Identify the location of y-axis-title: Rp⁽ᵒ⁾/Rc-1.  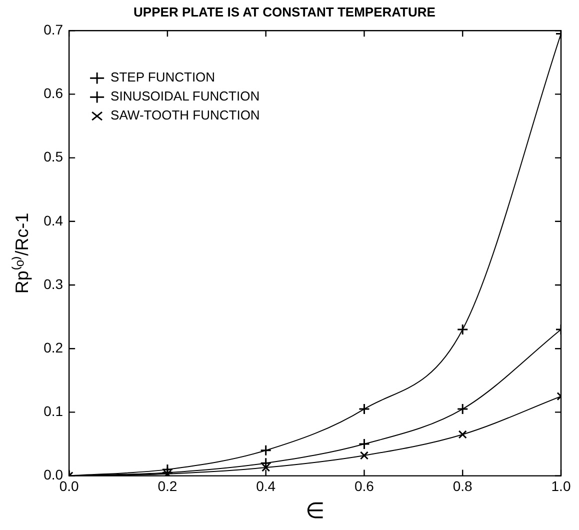
(21, 253).